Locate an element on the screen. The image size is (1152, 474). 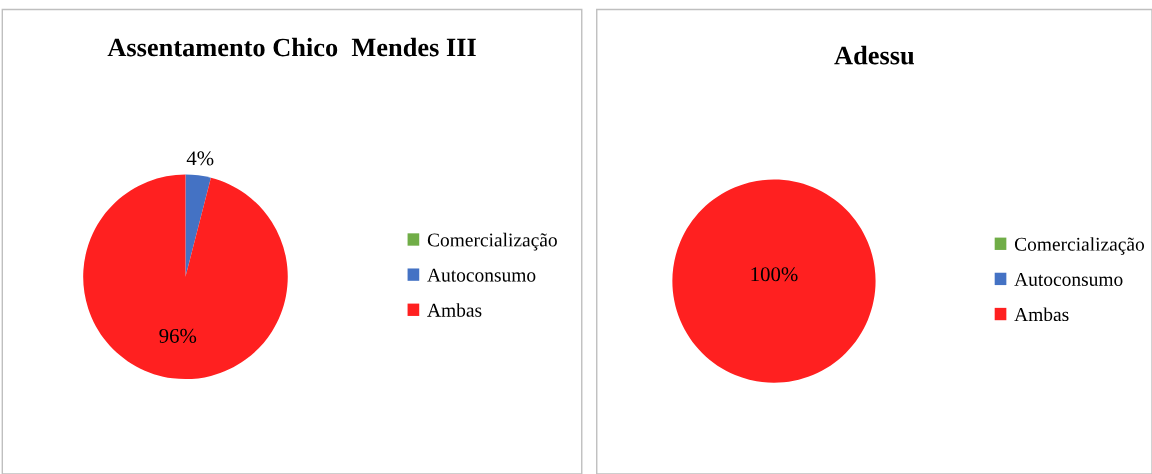
data-label: 4% is located at coordinates (200, 158).